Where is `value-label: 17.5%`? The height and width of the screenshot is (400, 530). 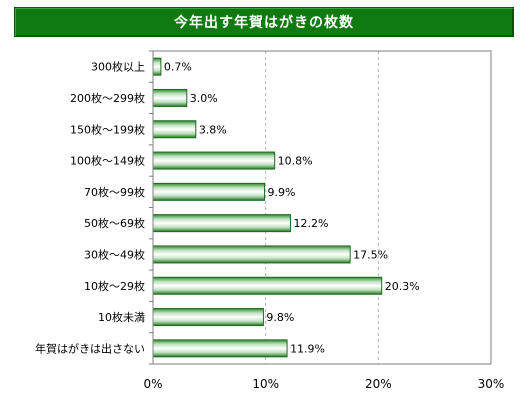 value-label: 17.5% is located at coordinates (370, 254).